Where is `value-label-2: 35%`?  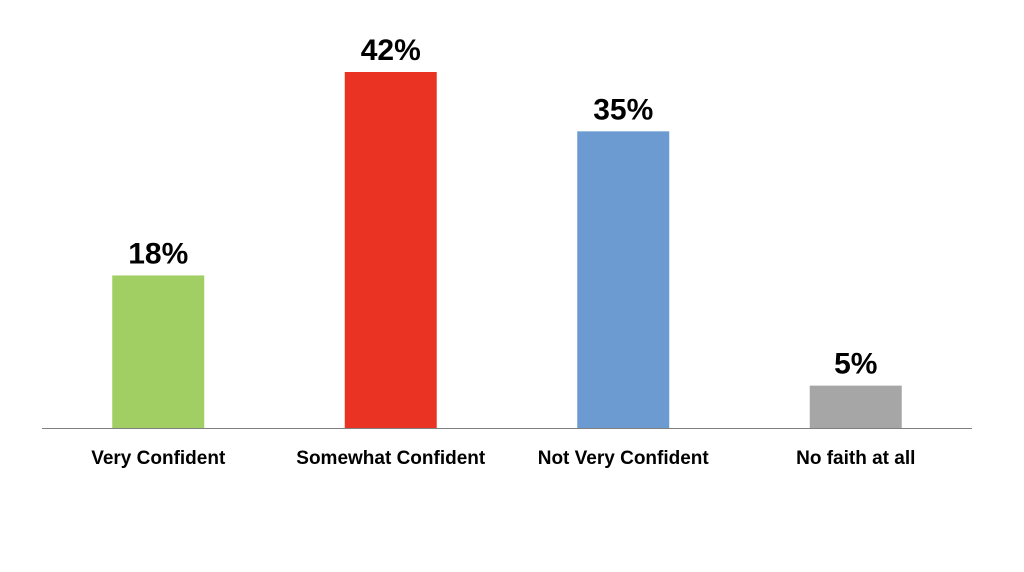 value-label-2: 35% is located at coordinates (623, 109).